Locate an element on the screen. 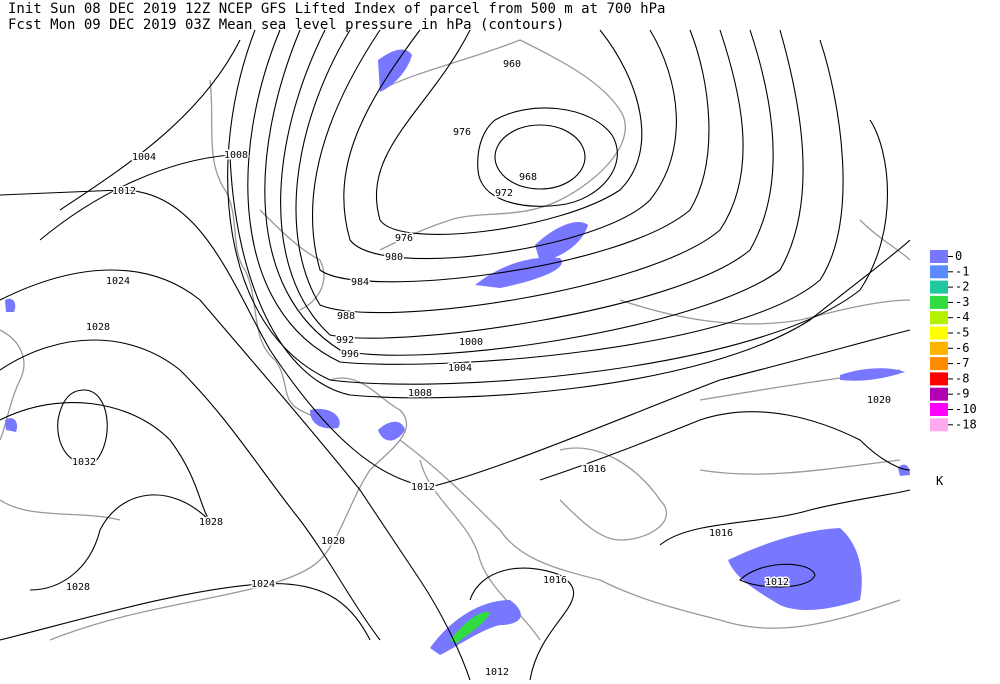 The image size is (1000, 684). legend-label: -9 is located at coordinates (962, 394).